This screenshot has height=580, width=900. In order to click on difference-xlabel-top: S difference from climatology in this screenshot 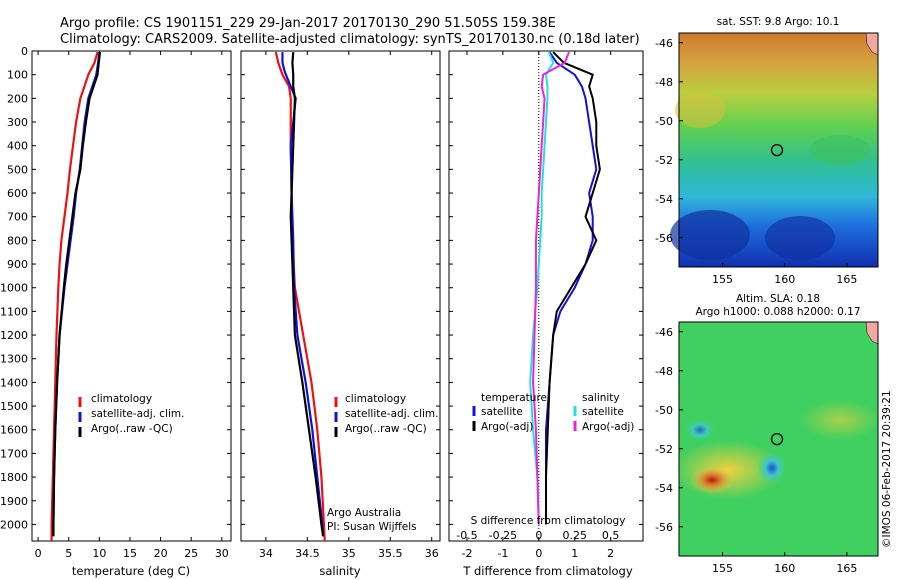, I will do `click(548, 521)`.